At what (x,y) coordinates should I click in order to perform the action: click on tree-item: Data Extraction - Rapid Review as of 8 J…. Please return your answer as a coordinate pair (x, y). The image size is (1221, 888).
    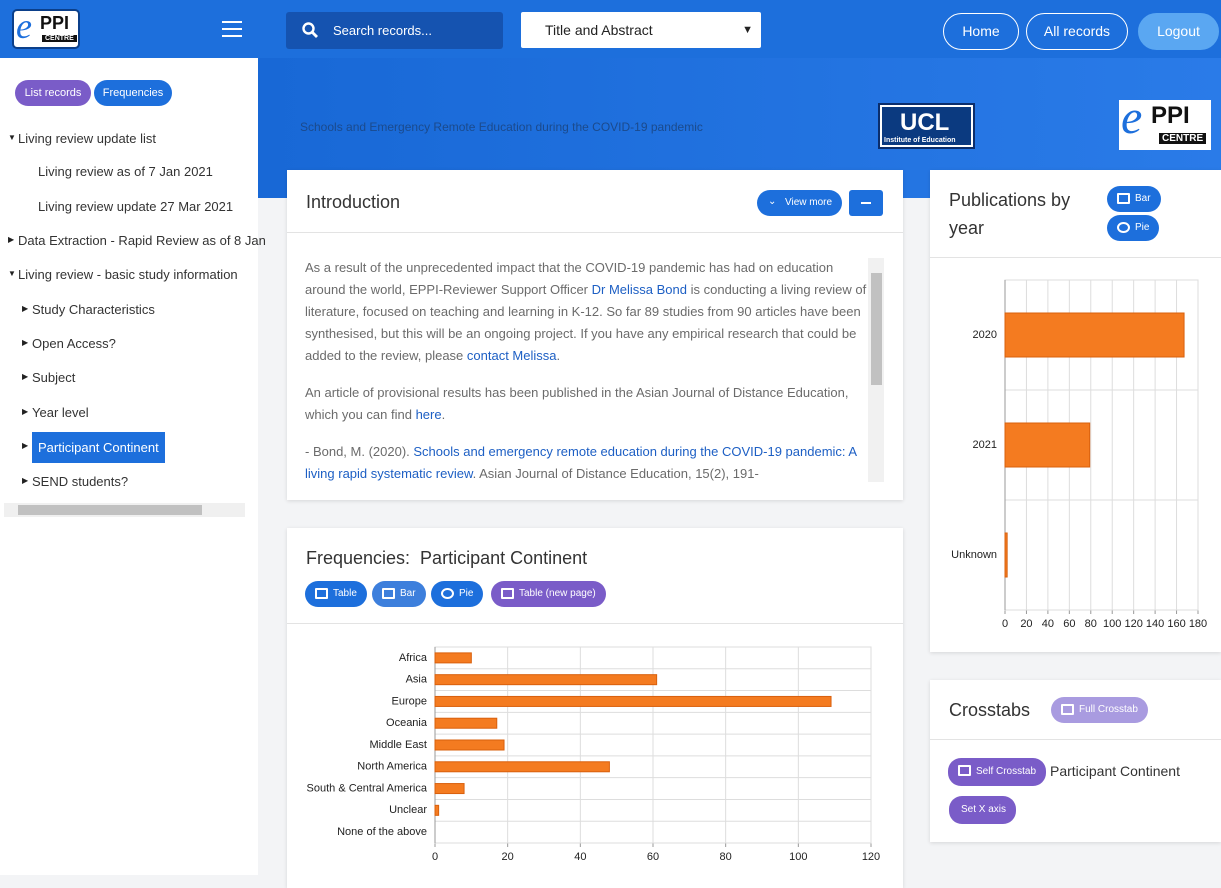
    Looking at the image, I should click on (142, 240).